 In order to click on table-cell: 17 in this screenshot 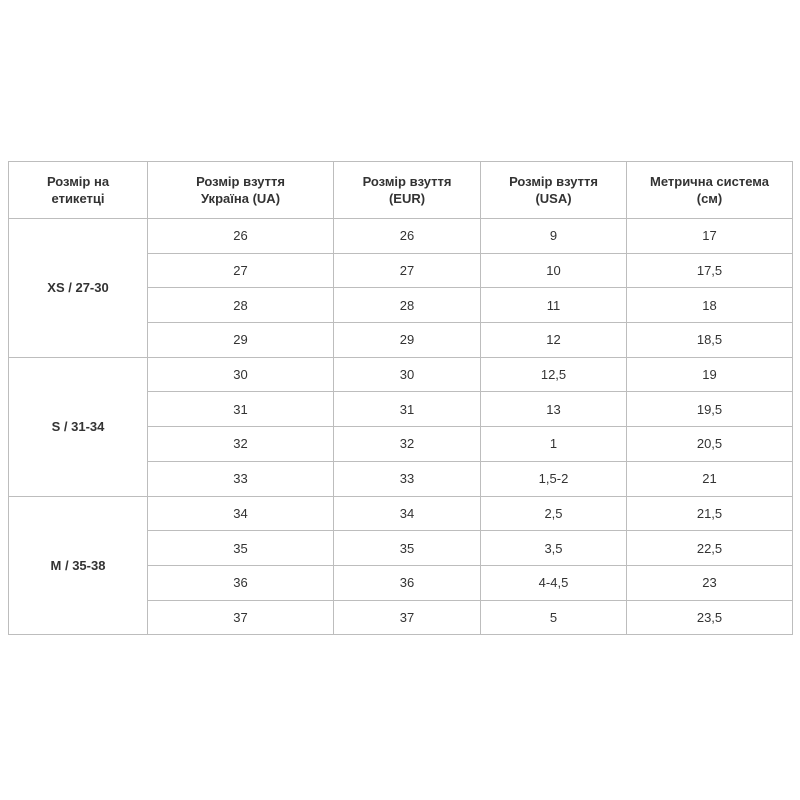, I will do `click(709, 236)`.